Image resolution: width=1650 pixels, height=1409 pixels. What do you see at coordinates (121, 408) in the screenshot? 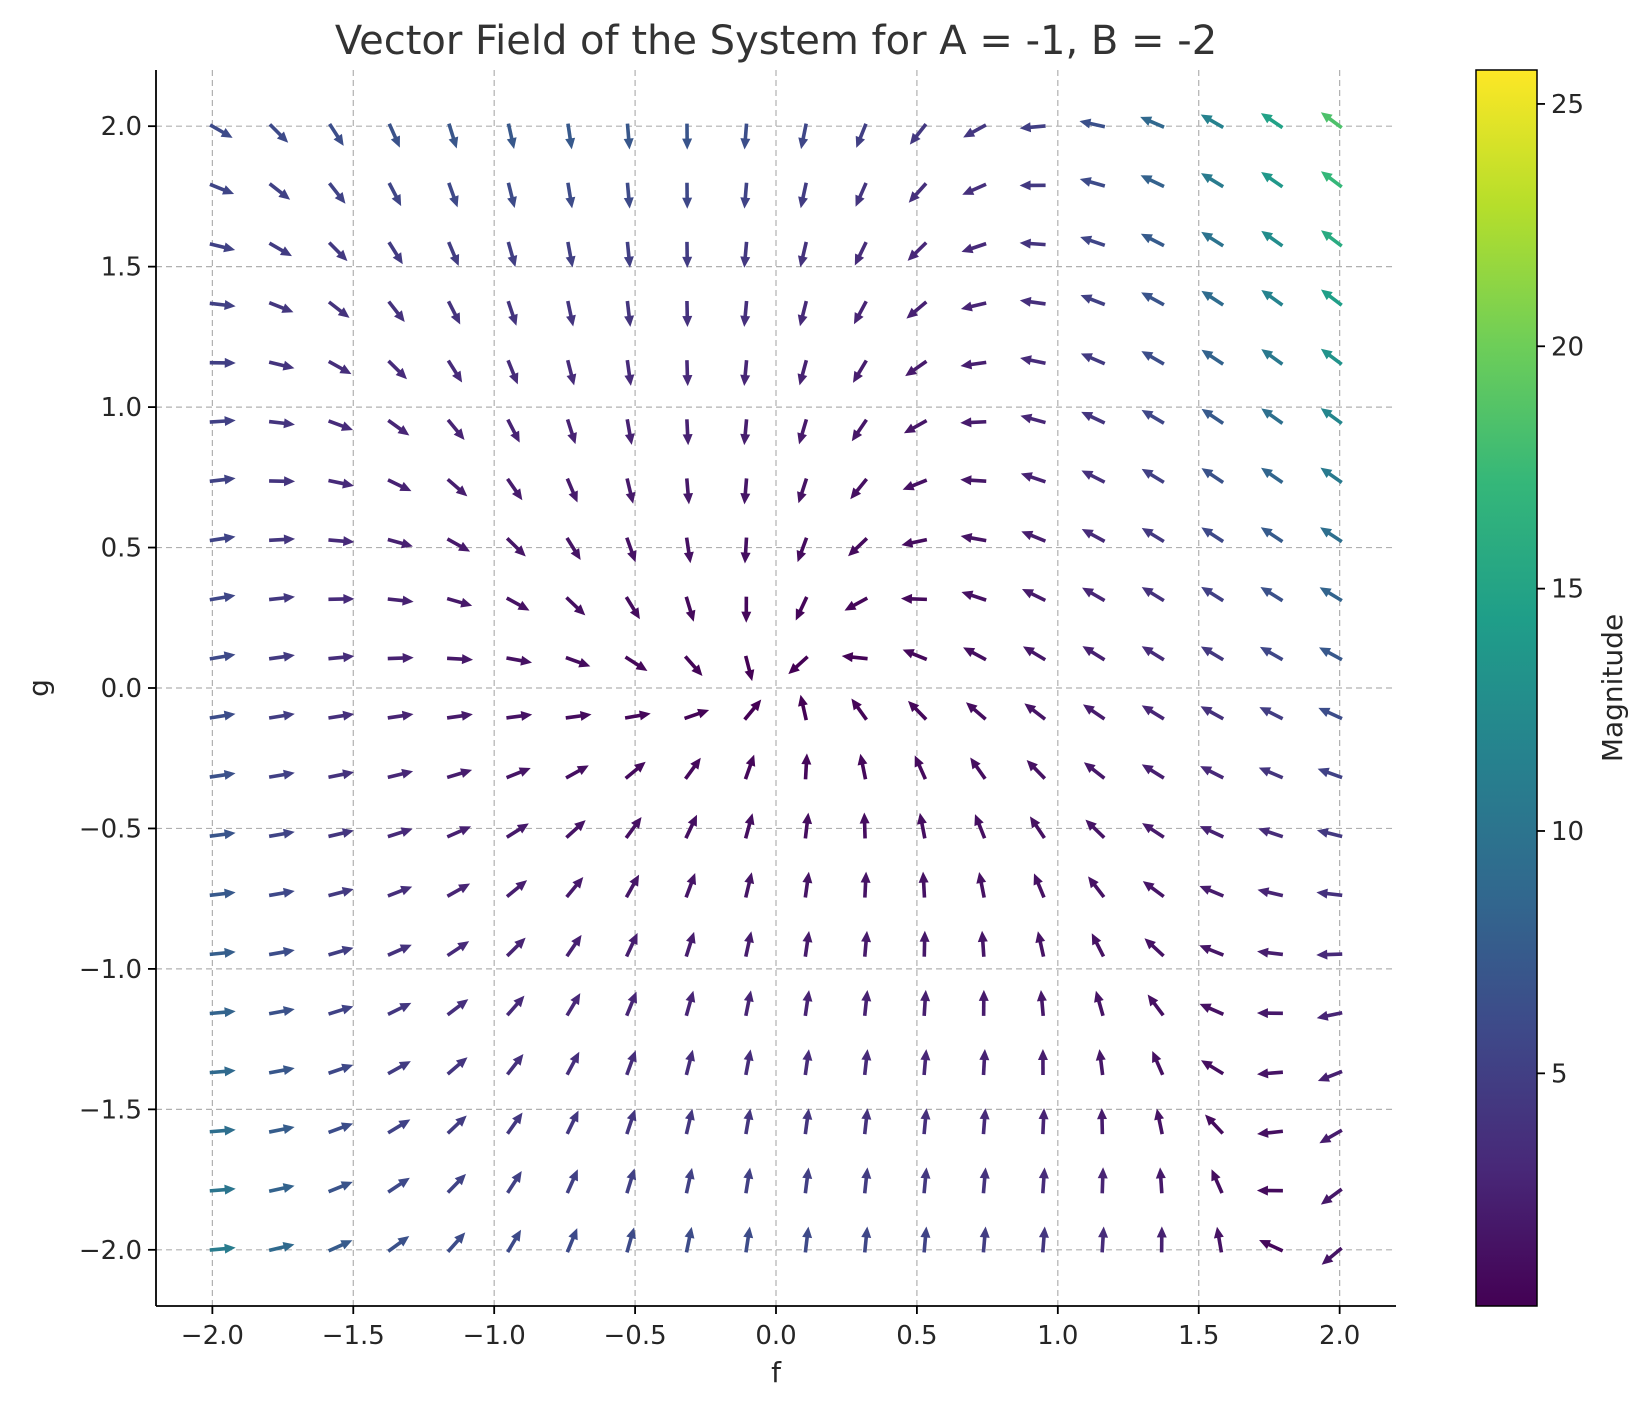
I see `y-tick-label: 1.0` at bounding box center [121, 408].